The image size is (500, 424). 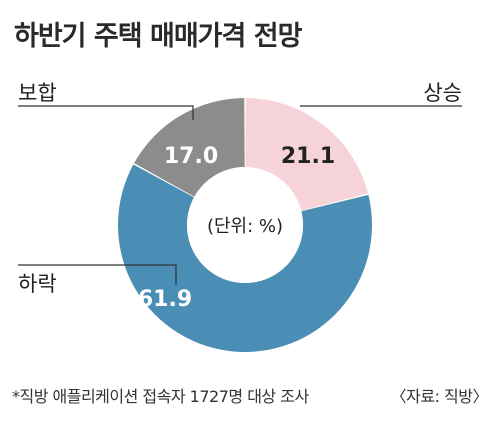 I want to click on center-unit-label: (단위: %), so click(x=245, y=226).